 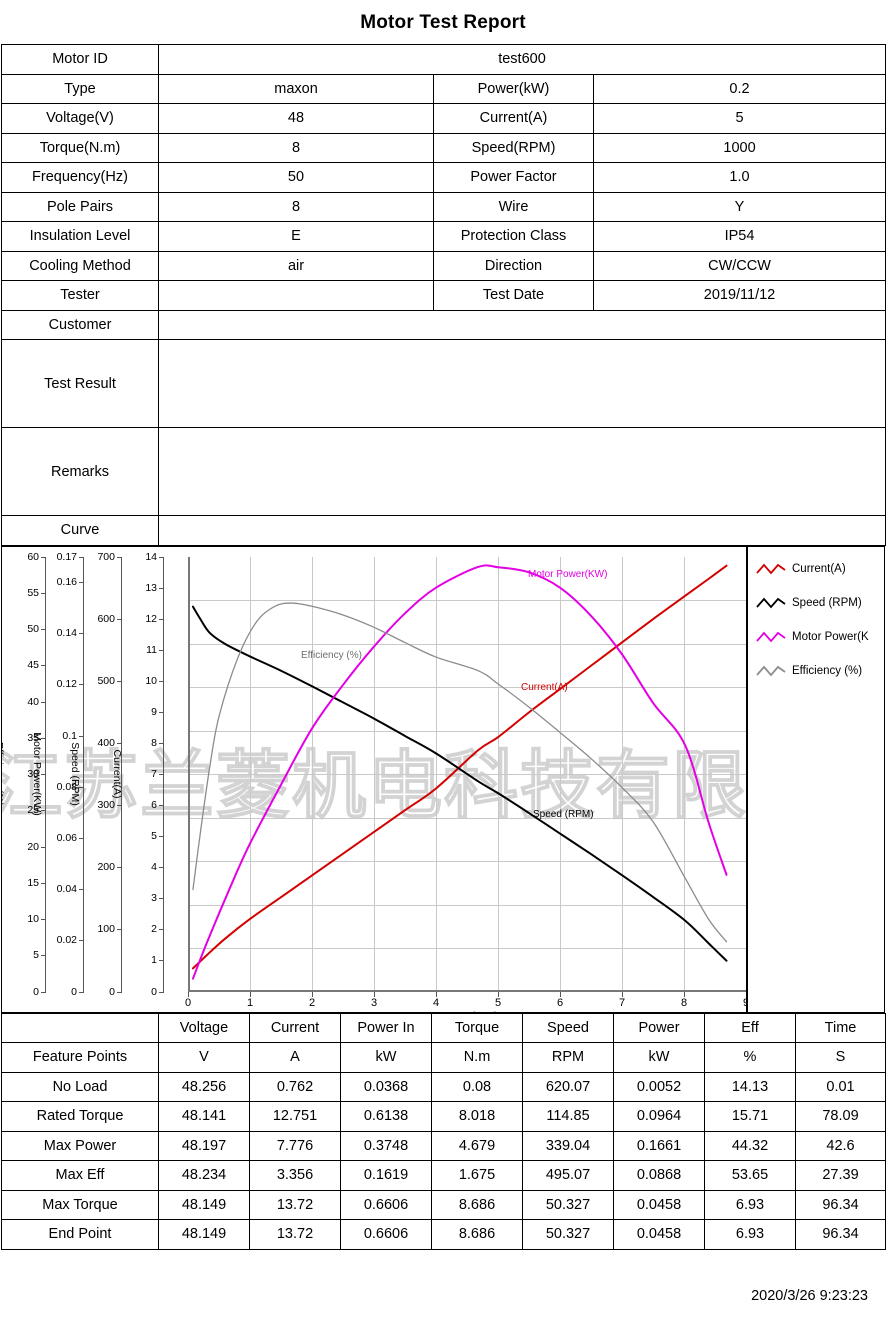 I want to click on feature-cell: 0.6606, so click(x=386, y=1234).